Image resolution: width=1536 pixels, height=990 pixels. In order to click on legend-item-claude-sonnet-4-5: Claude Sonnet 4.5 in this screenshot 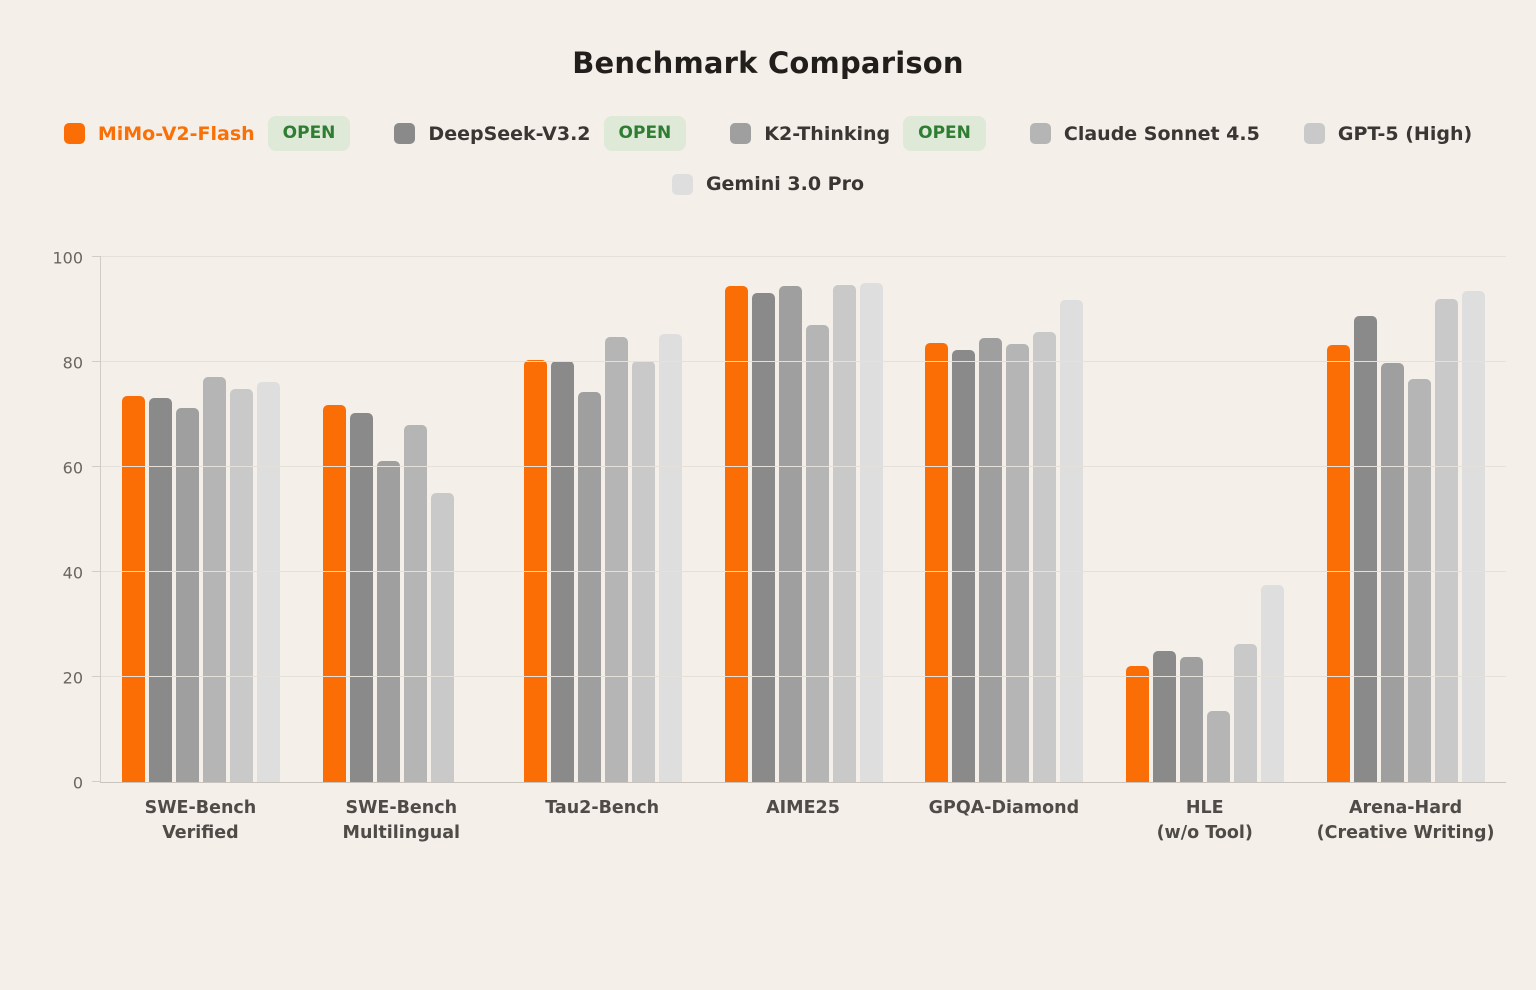, I will do `click(1144, 133)`.